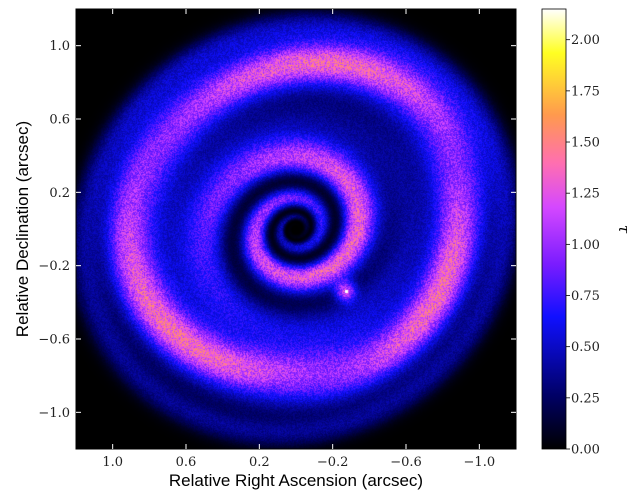 This screenshot has height=490, width=628. What do you see at coordinates (621, 229) in the screenshot?
I see `colorbar-label: τ` at bounding box center [621, 229].